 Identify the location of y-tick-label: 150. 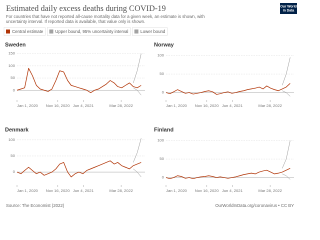
(11, 53).